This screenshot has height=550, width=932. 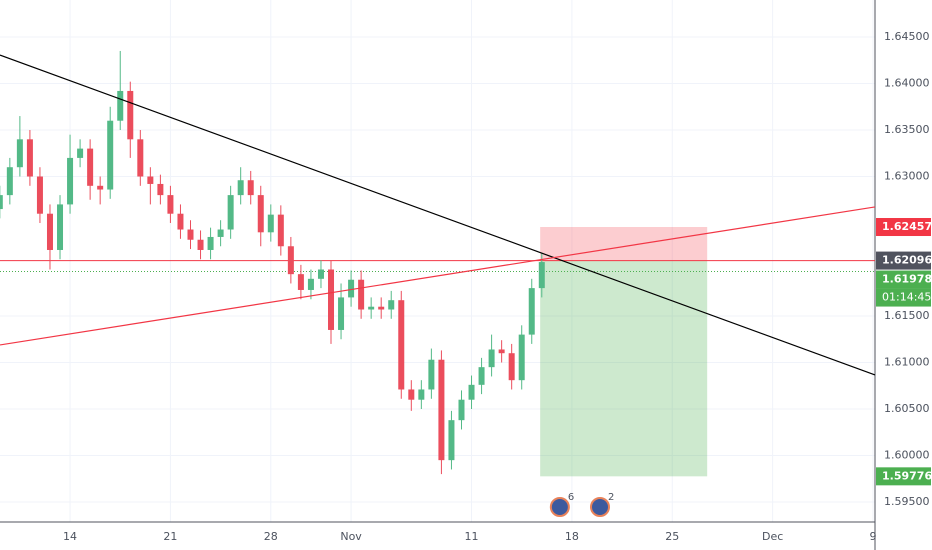 What do you see at coordinates (907, 226) in the screenshot?
I see `price-label: 1.62457` at bounding box center [907, 226].